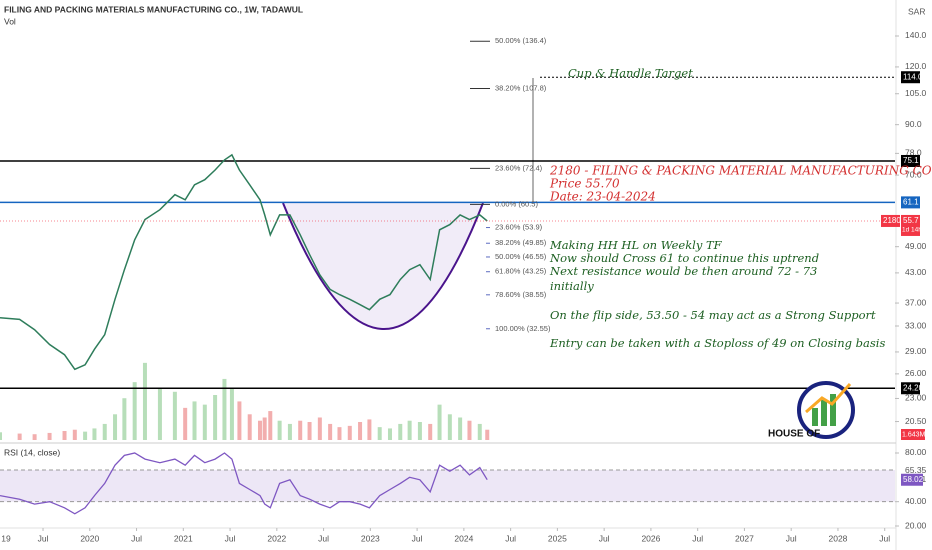 The image size is (932, 550). What do you see at coordinates (557, 538) in the screenshot?
I see `x-tick-label: 2025` at bounding box center [557, 538].